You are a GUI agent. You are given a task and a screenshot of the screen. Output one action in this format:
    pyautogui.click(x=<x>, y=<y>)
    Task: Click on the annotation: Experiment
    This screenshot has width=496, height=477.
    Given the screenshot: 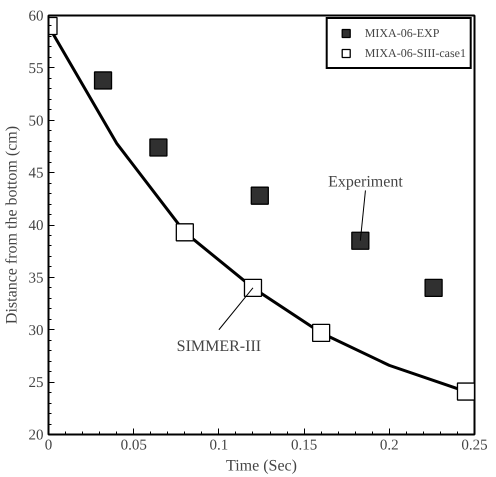 What is the action you would take?
    pyautogui.click(x=366, y=181)
    